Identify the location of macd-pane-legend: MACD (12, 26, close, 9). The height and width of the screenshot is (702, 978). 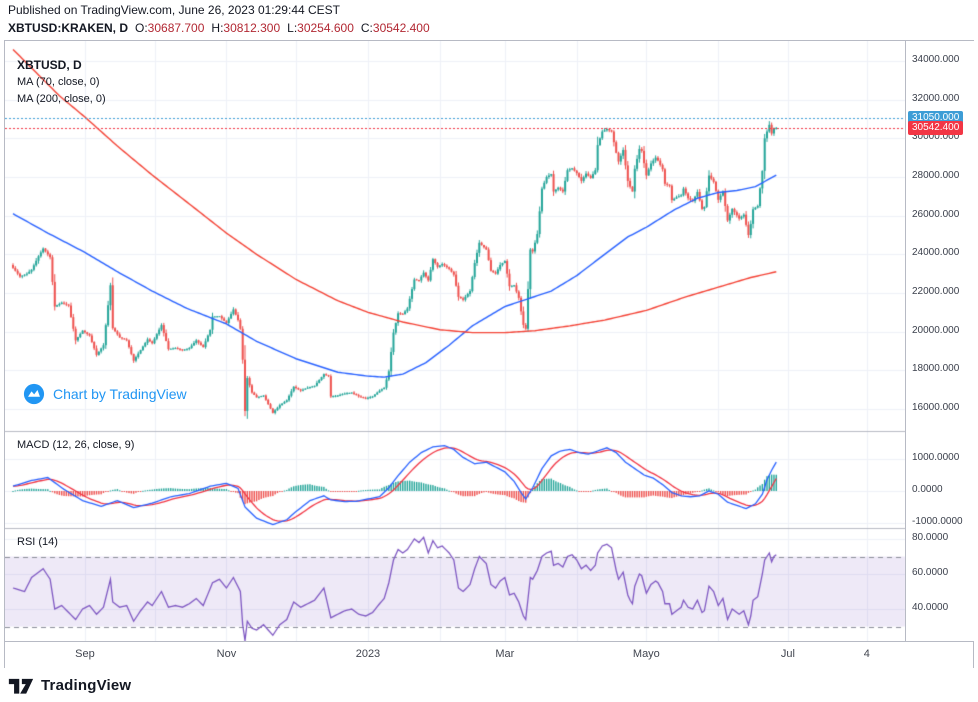
(75, 445).